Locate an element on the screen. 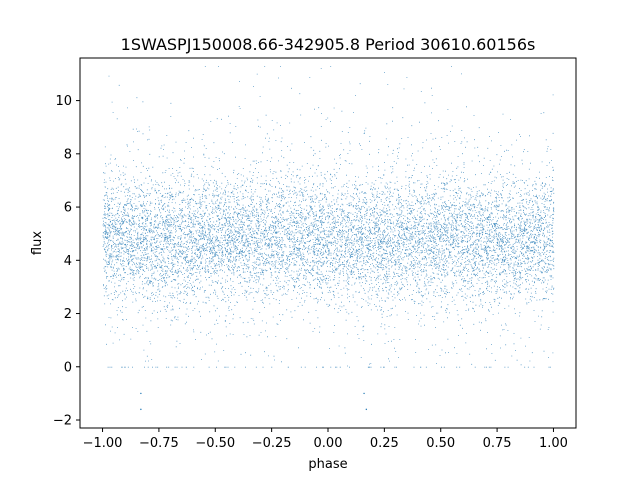 Image resolution: width=640 pixels, height=480 pixels. x-axis-label: phase is located at coordinates (327, 464).